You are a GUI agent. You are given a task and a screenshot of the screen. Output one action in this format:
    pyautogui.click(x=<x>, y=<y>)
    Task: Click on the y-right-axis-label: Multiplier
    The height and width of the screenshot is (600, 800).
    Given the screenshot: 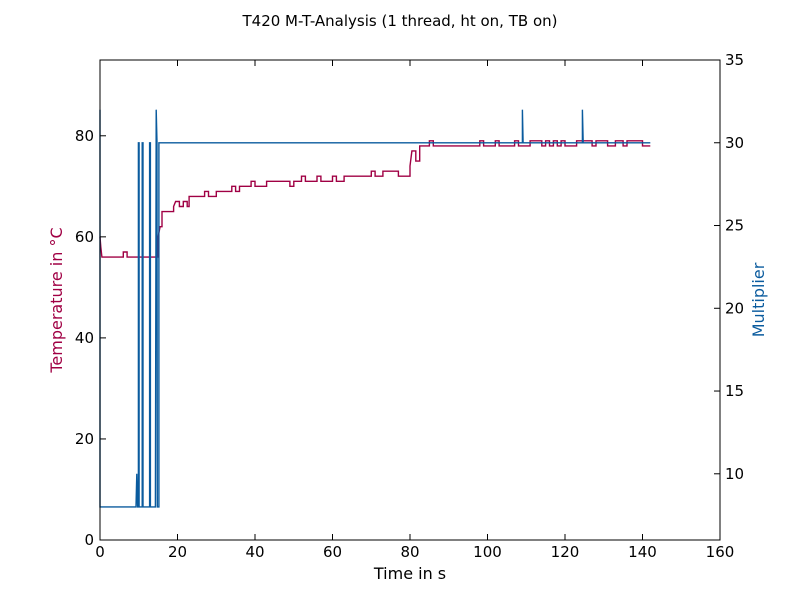 What is the action you would take?
    pyautogui.click(x=758, y=299)
    